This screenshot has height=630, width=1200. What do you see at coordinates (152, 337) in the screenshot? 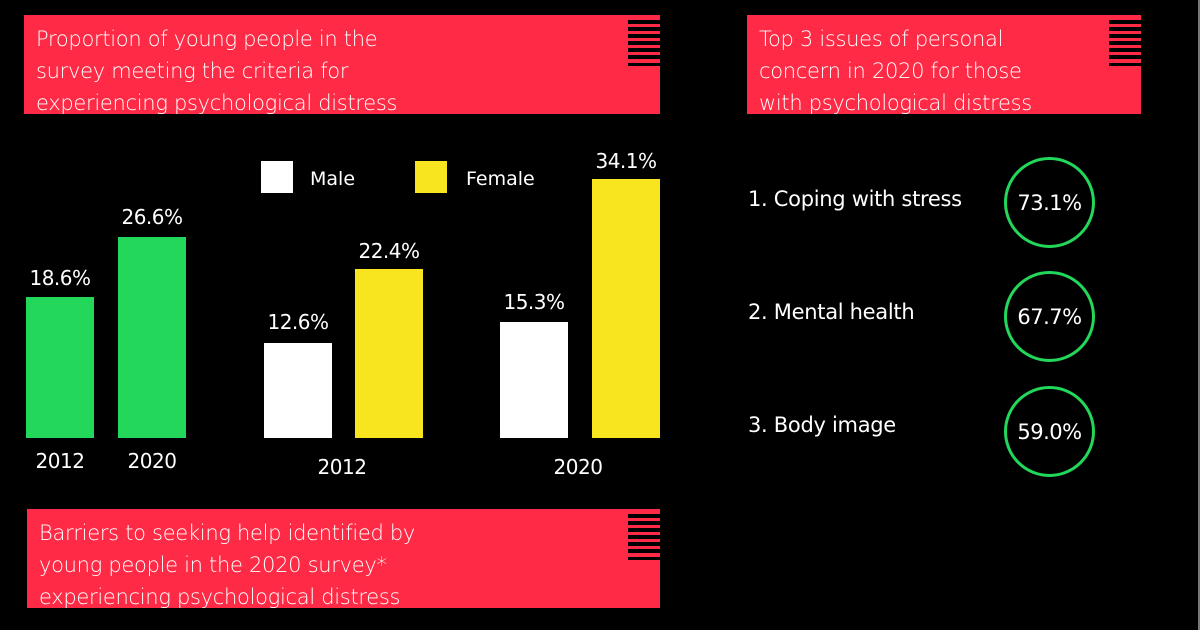
I see `bar-2020-overall` at bounding box center [152, 337].